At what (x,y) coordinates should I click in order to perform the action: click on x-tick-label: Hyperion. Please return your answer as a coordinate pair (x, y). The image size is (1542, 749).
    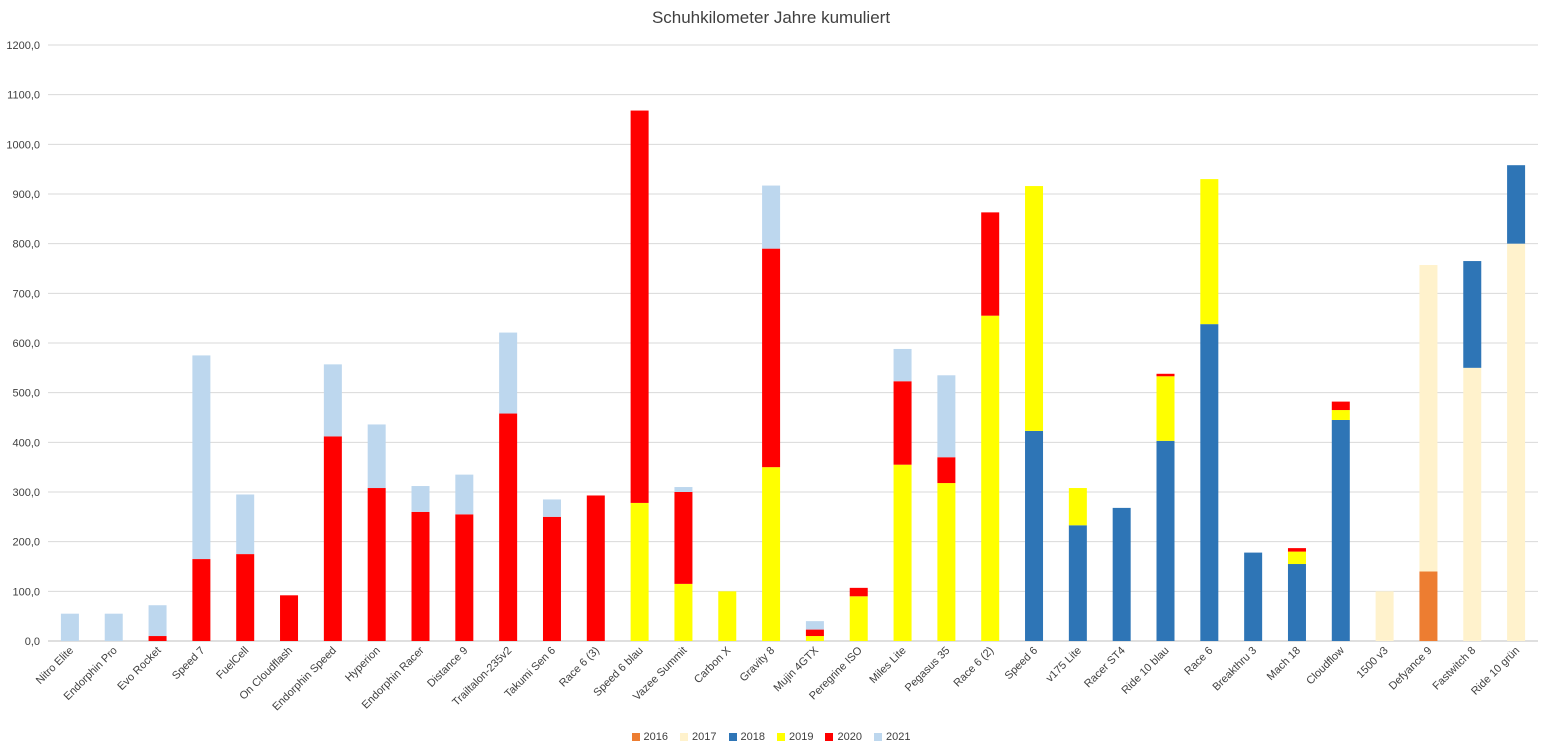
    Looking at the image, I should click on (363, 665).